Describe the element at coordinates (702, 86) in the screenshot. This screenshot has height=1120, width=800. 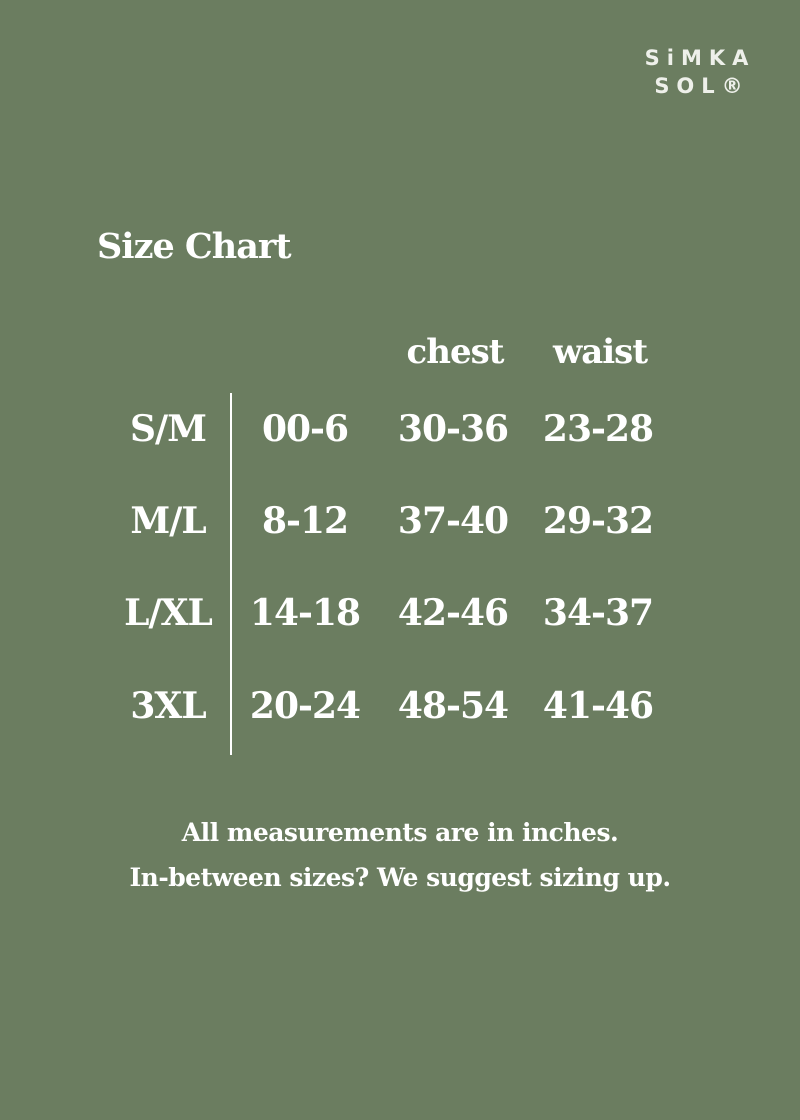
I see `logo-line-2: SOL®` at that location.